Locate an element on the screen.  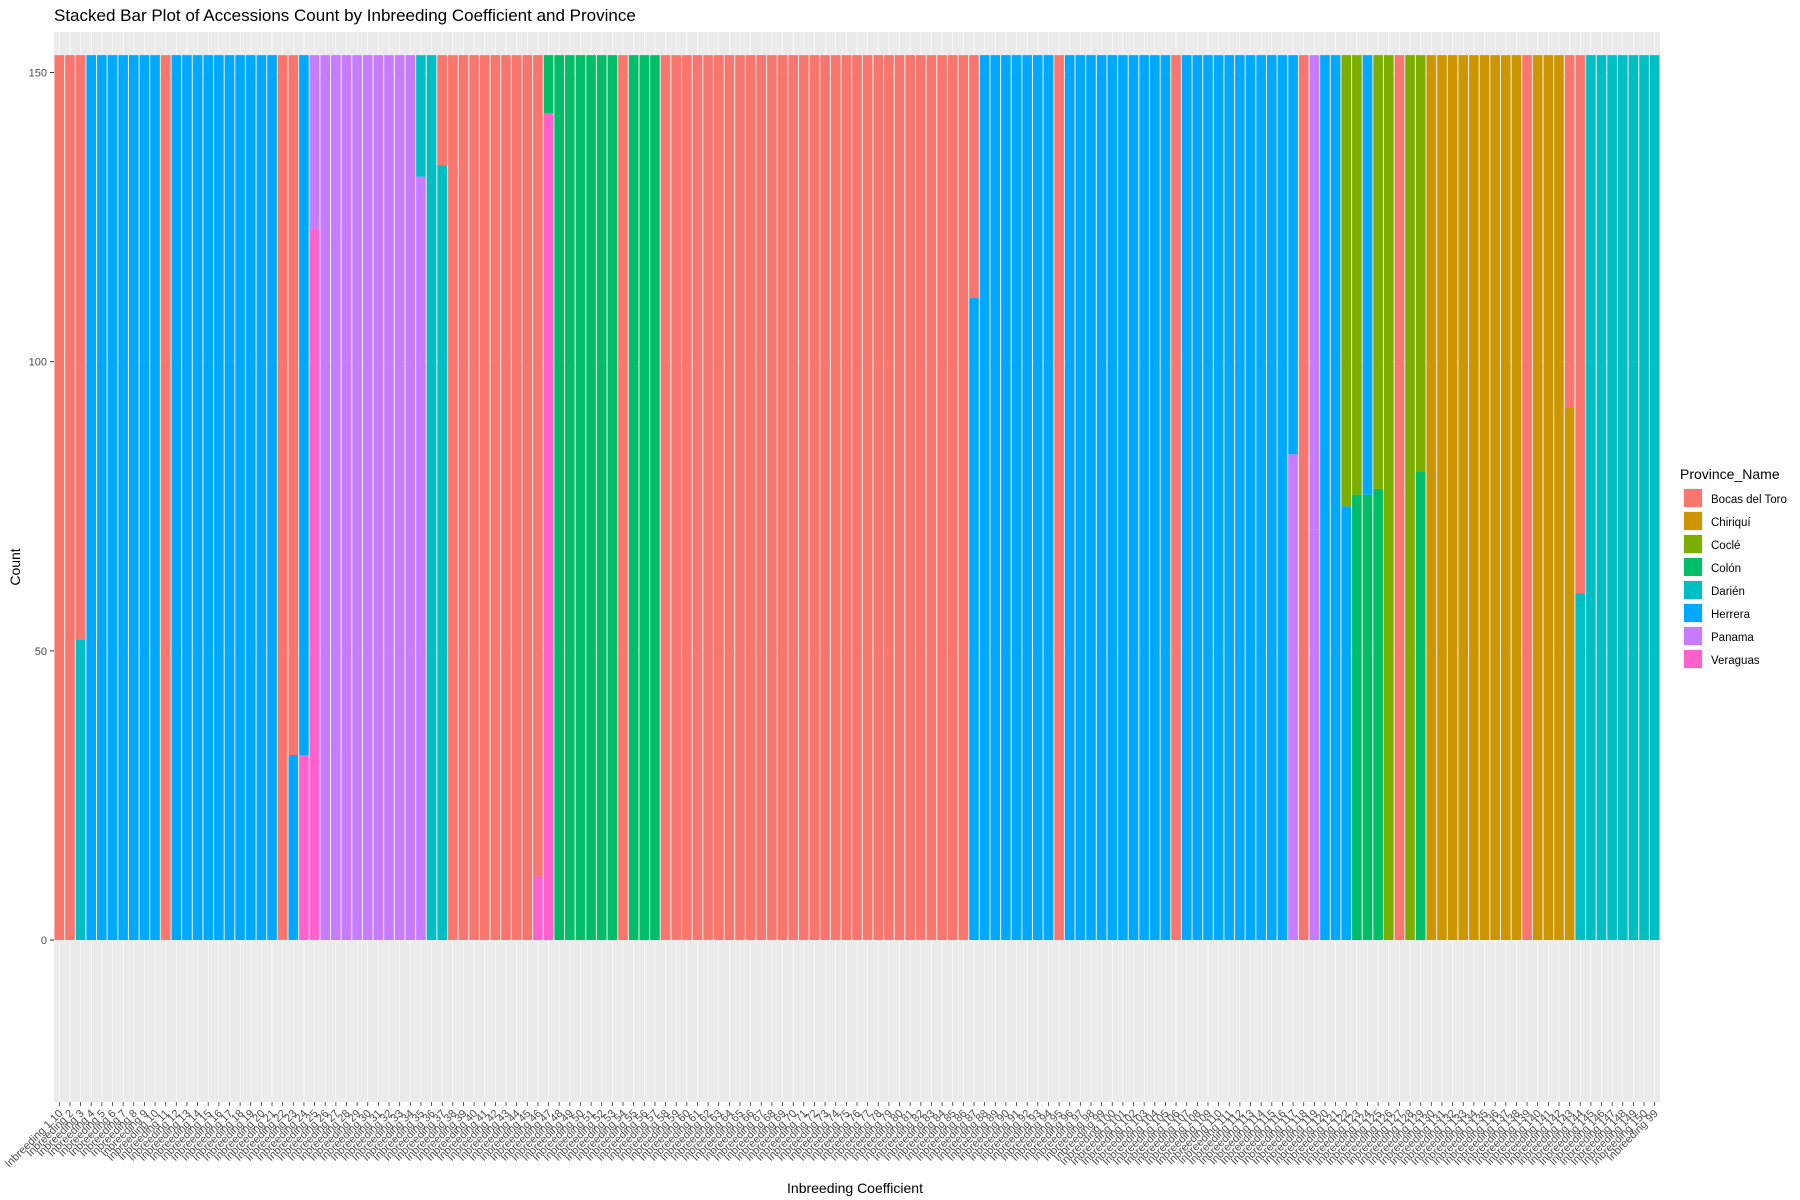
y-axis: 0 50 100 150 is located at coordinates (41, 507).